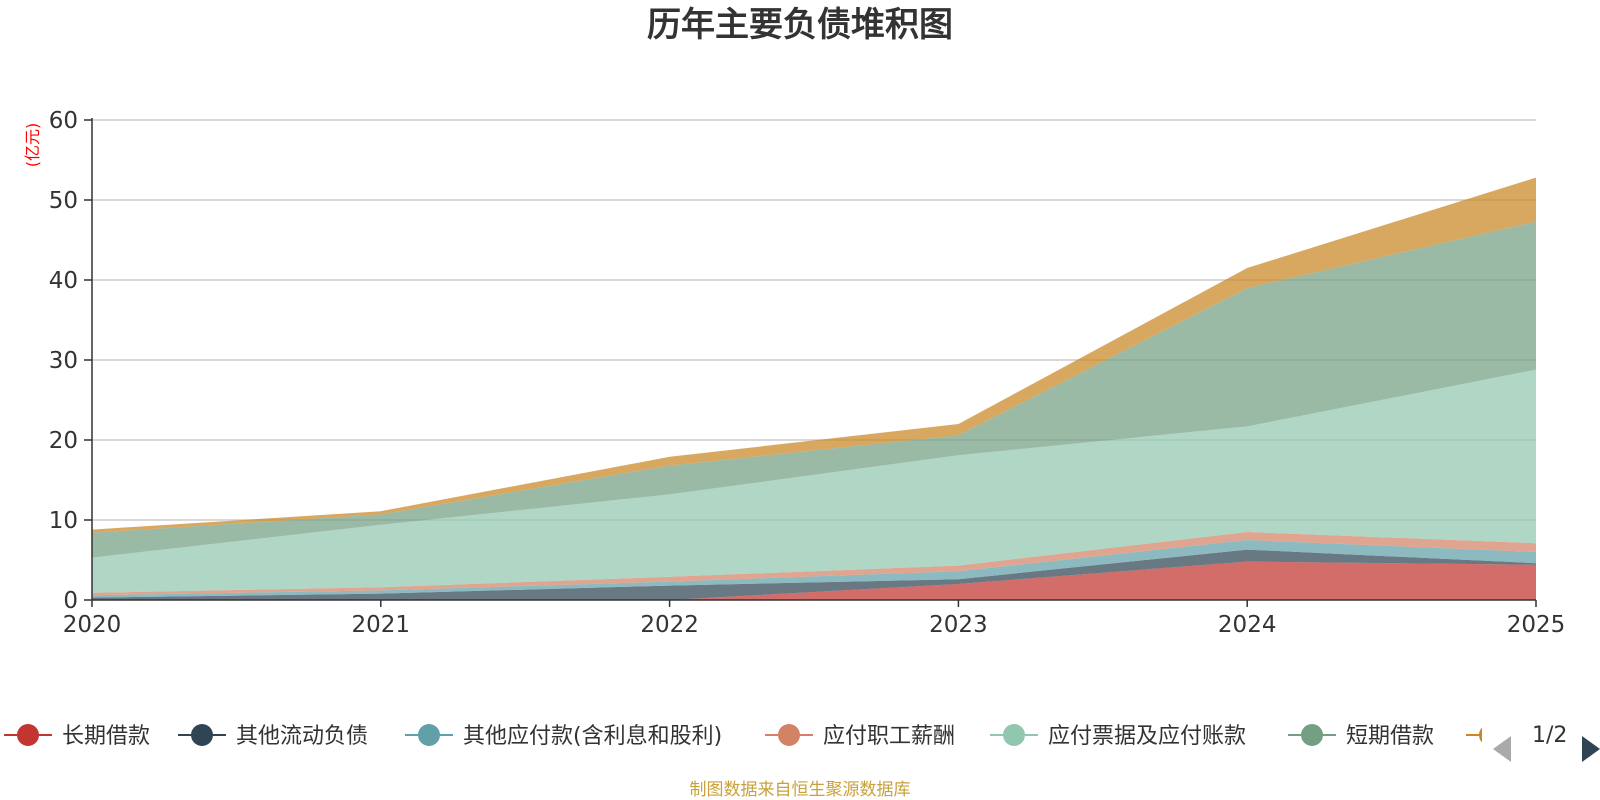  I want to click on area-其他应付款(含利息和股利), so click(814, 569).